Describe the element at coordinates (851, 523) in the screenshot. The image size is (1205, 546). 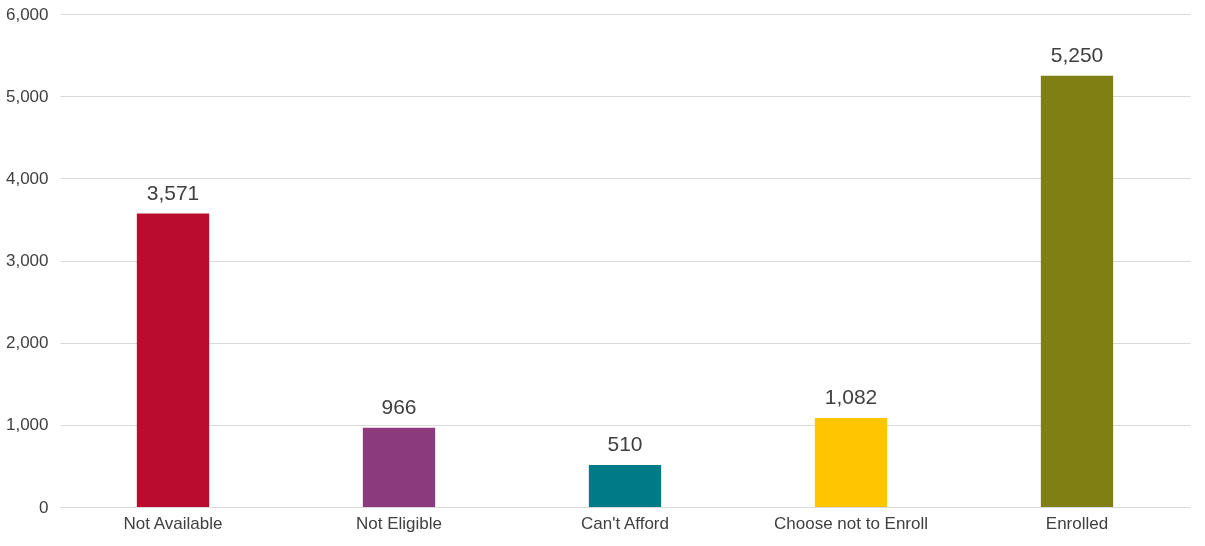
I see `x-tick-label: Choose not to Enroll` at that location.